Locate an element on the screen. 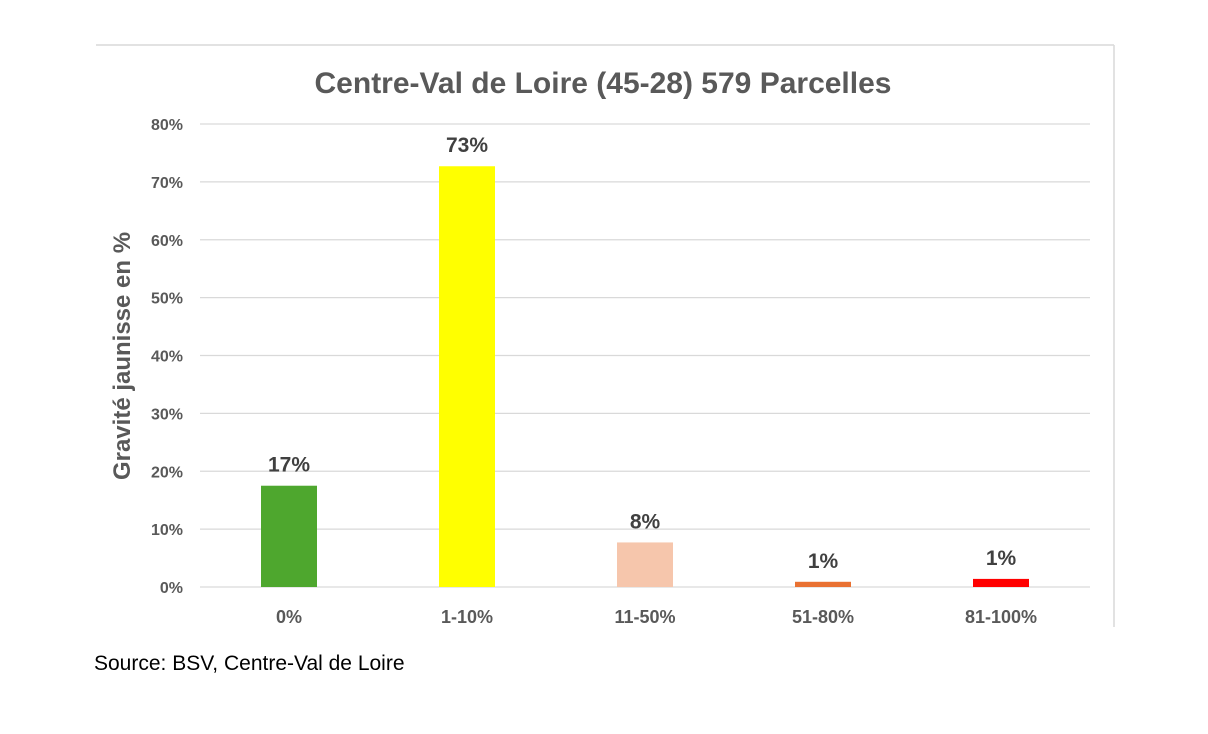 The width and height of the screenshot is (1208, 734). y-axis-label: Gravité jaunisse en % is located at coordinates (122, 356).